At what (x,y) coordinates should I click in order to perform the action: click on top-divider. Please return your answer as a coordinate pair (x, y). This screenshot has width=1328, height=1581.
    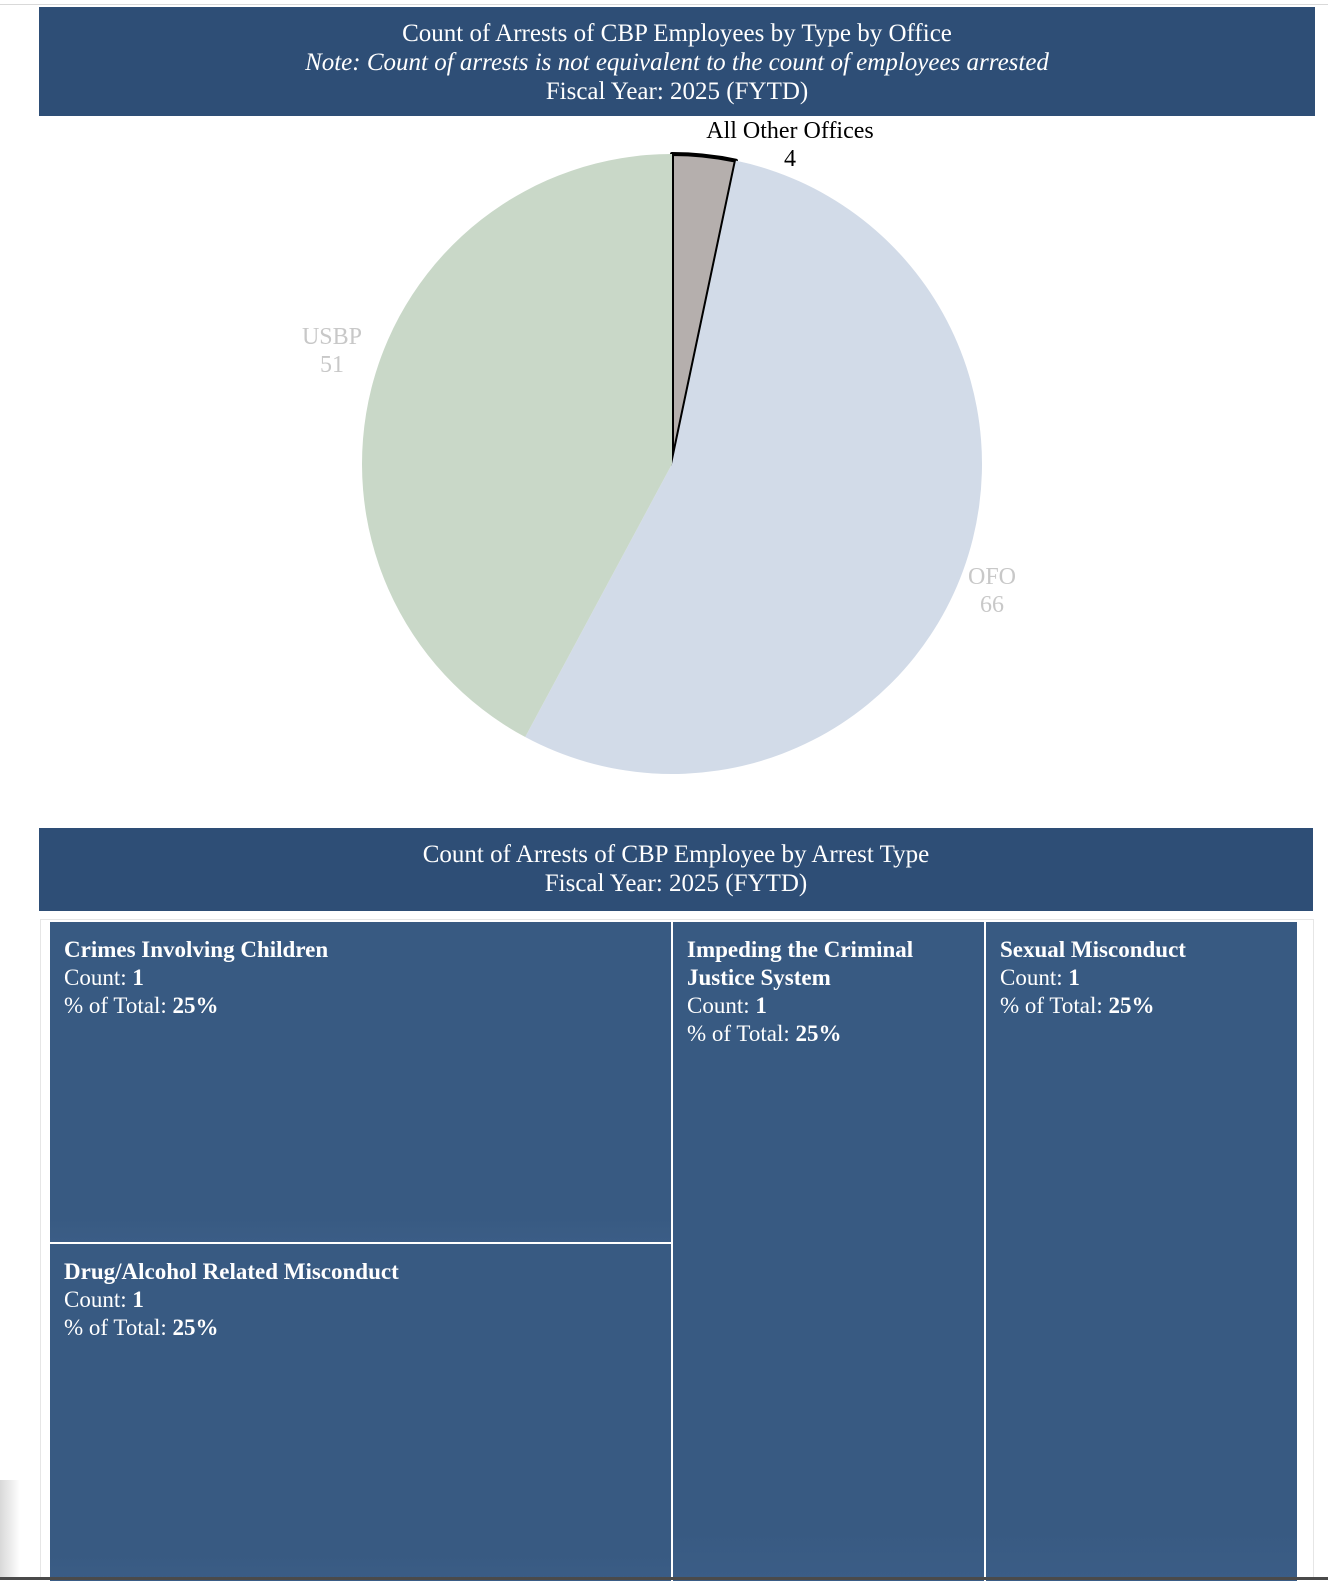
    Looking at the image, I should click on (664, 4).